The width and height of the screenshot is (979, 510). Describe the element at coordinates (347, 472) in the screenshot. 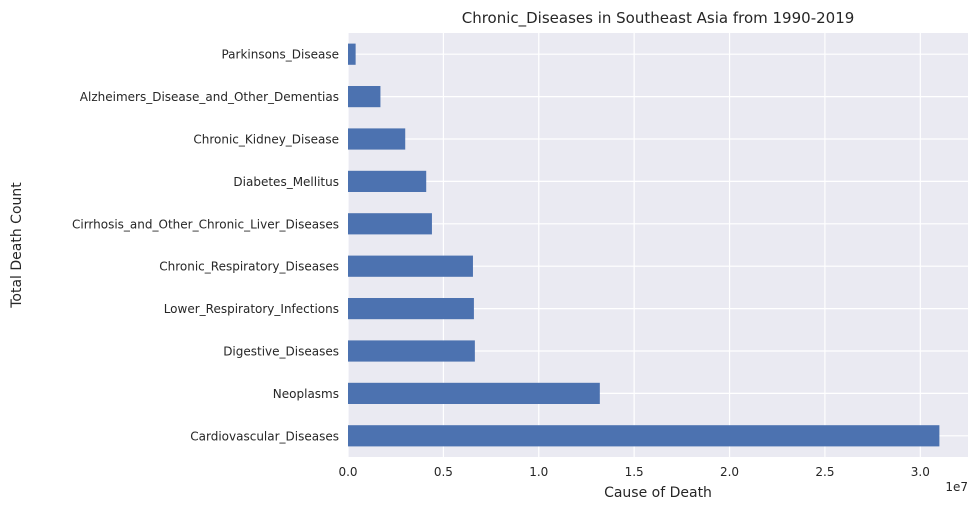

I see `x-tick-label: 0.0` at that location.